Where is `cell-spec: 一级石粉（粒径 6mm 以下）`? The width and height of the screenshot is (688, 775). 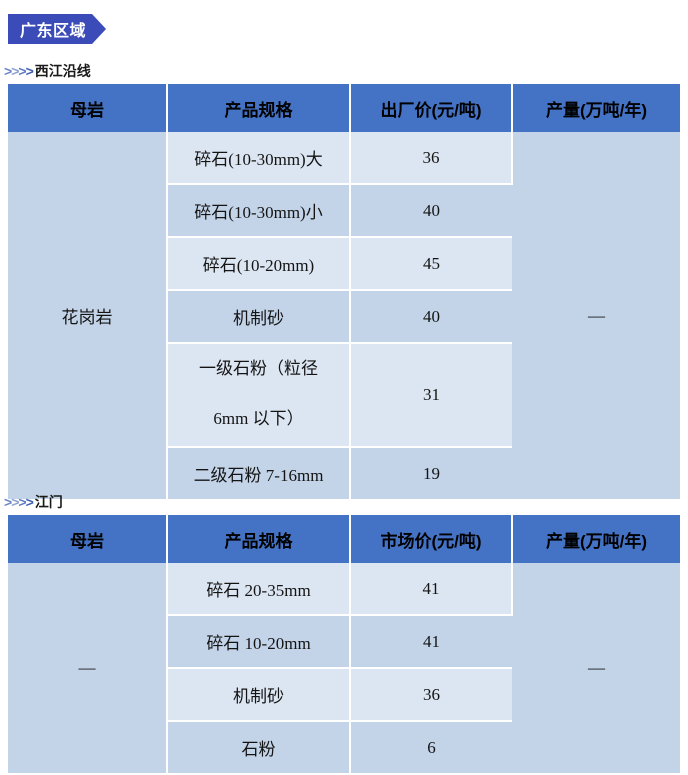
cell-spec: 一级石粉（粒径 6mm 以下） is located at coordinates (259, 395).